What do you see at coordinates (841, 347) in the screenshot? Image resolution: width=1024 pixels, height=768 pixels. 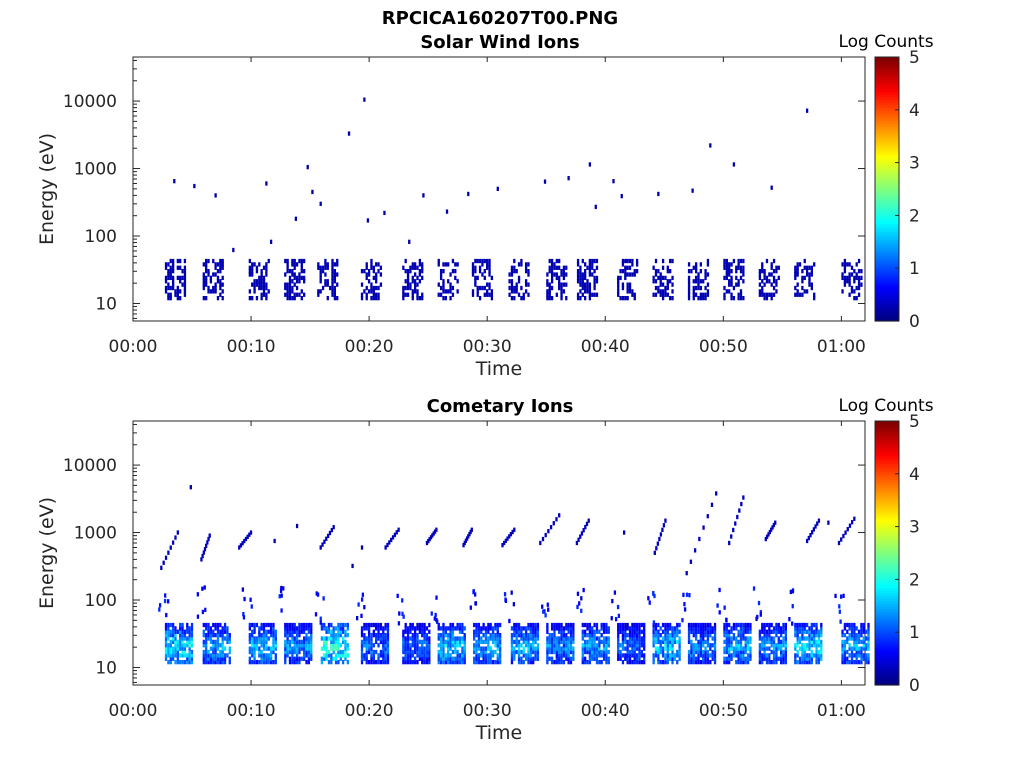 I see `x-tick-label: 01:00` at bounding box center [841, 347].